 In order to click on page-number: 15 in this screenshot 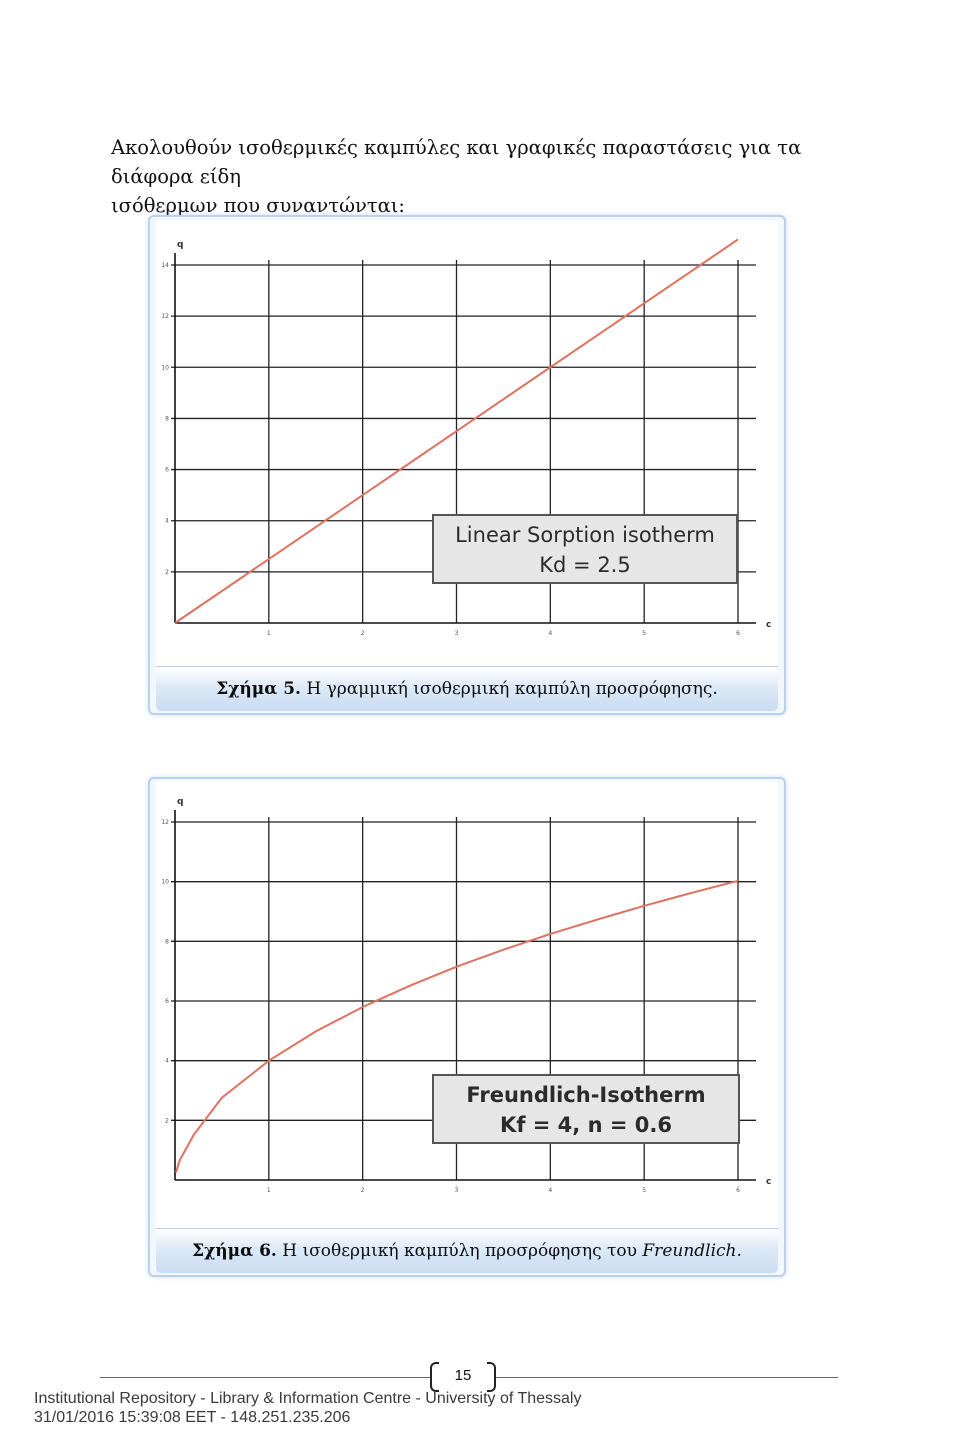, I will do `click(463, 1376)`.